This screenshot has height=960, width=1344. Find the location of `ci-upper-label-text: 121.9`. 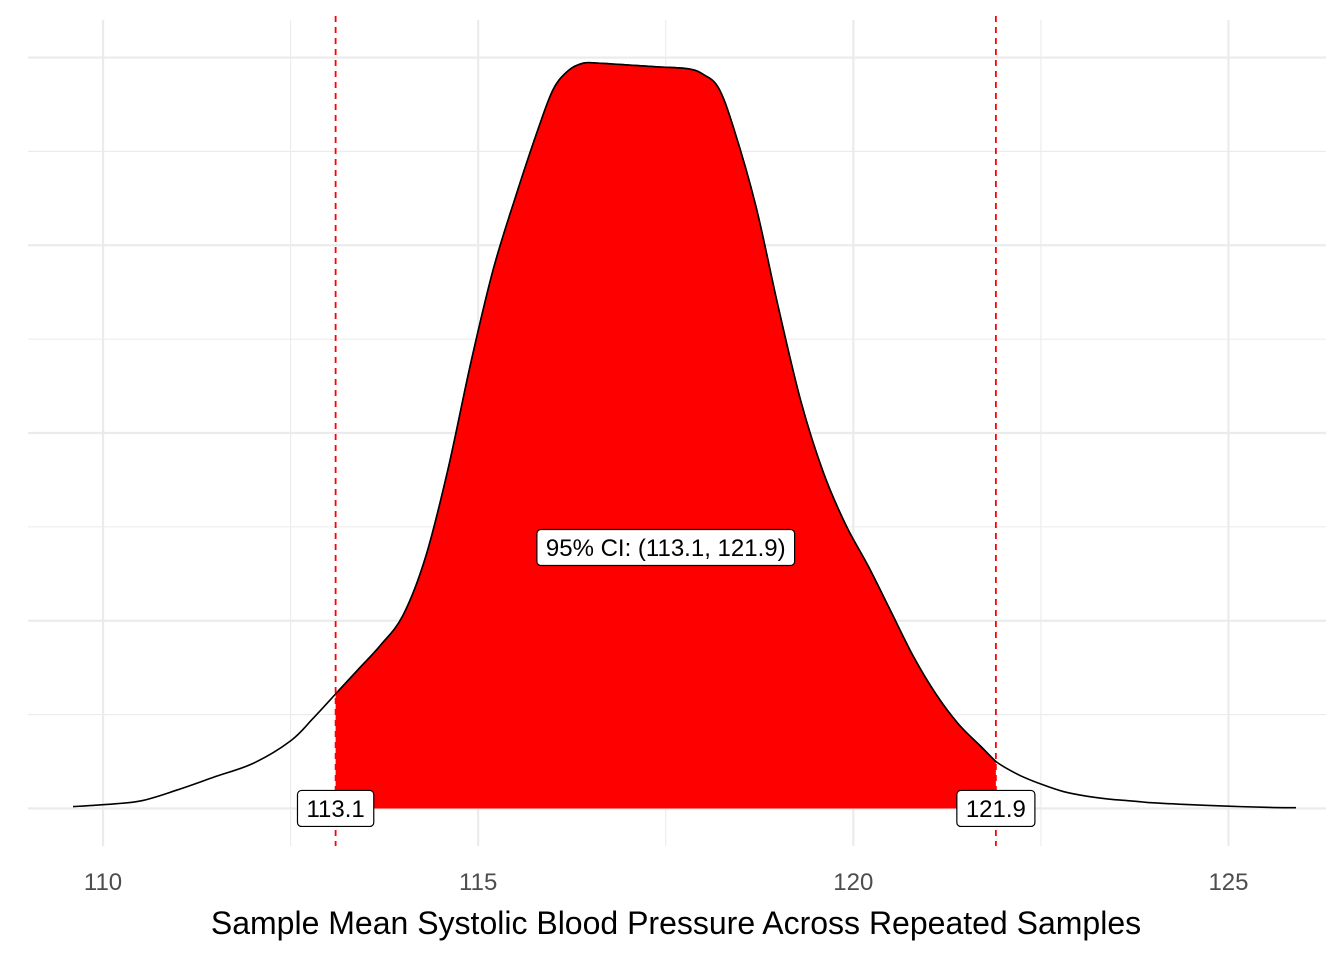

ci-upper-label-text: 121.9 is located at coordinates (996, 809).